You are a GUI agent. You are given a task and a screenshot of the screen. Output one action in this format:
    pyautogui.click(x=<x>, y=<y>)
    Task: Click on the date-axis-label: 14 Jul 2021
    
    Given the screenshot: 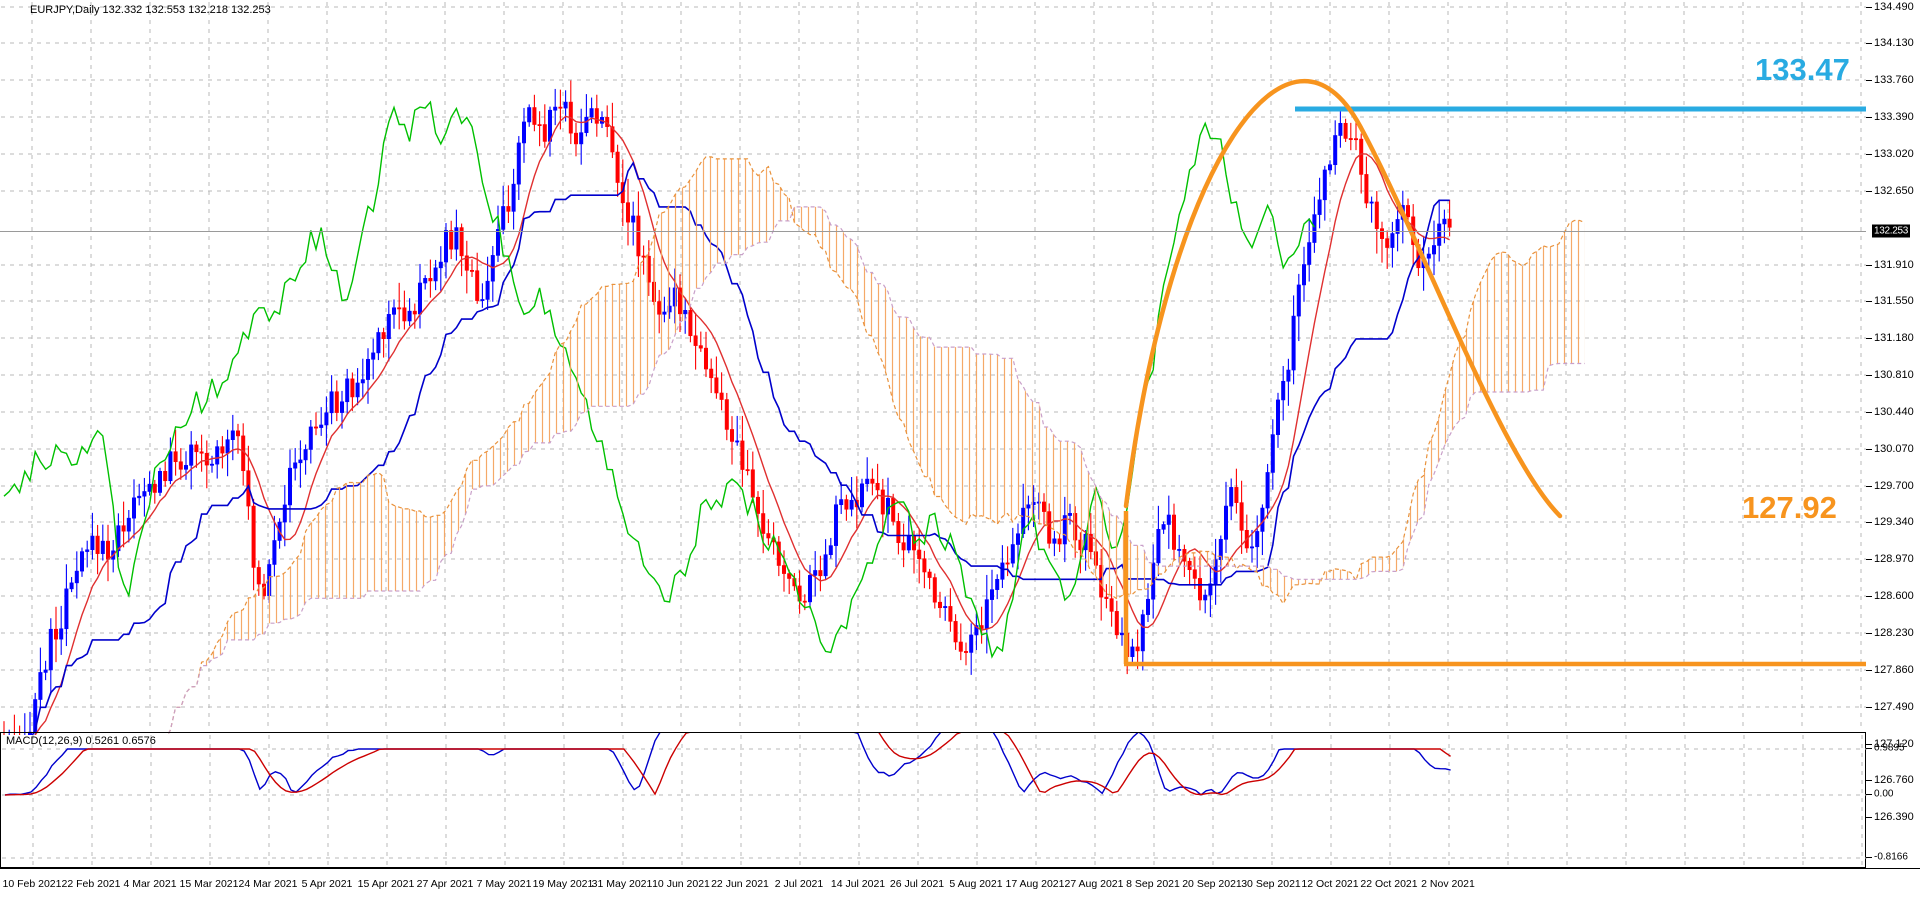 What is the action you would take?
    pyautogui.click(x=858, y=884)
    